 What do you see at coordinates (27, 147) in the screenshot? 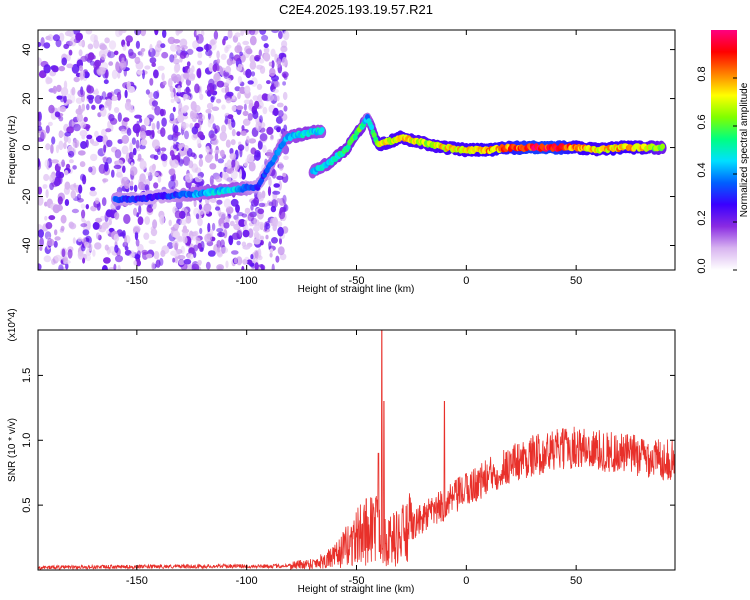
I see `heatmap-y-tick-label: 0` at bounding box center [27, 147].